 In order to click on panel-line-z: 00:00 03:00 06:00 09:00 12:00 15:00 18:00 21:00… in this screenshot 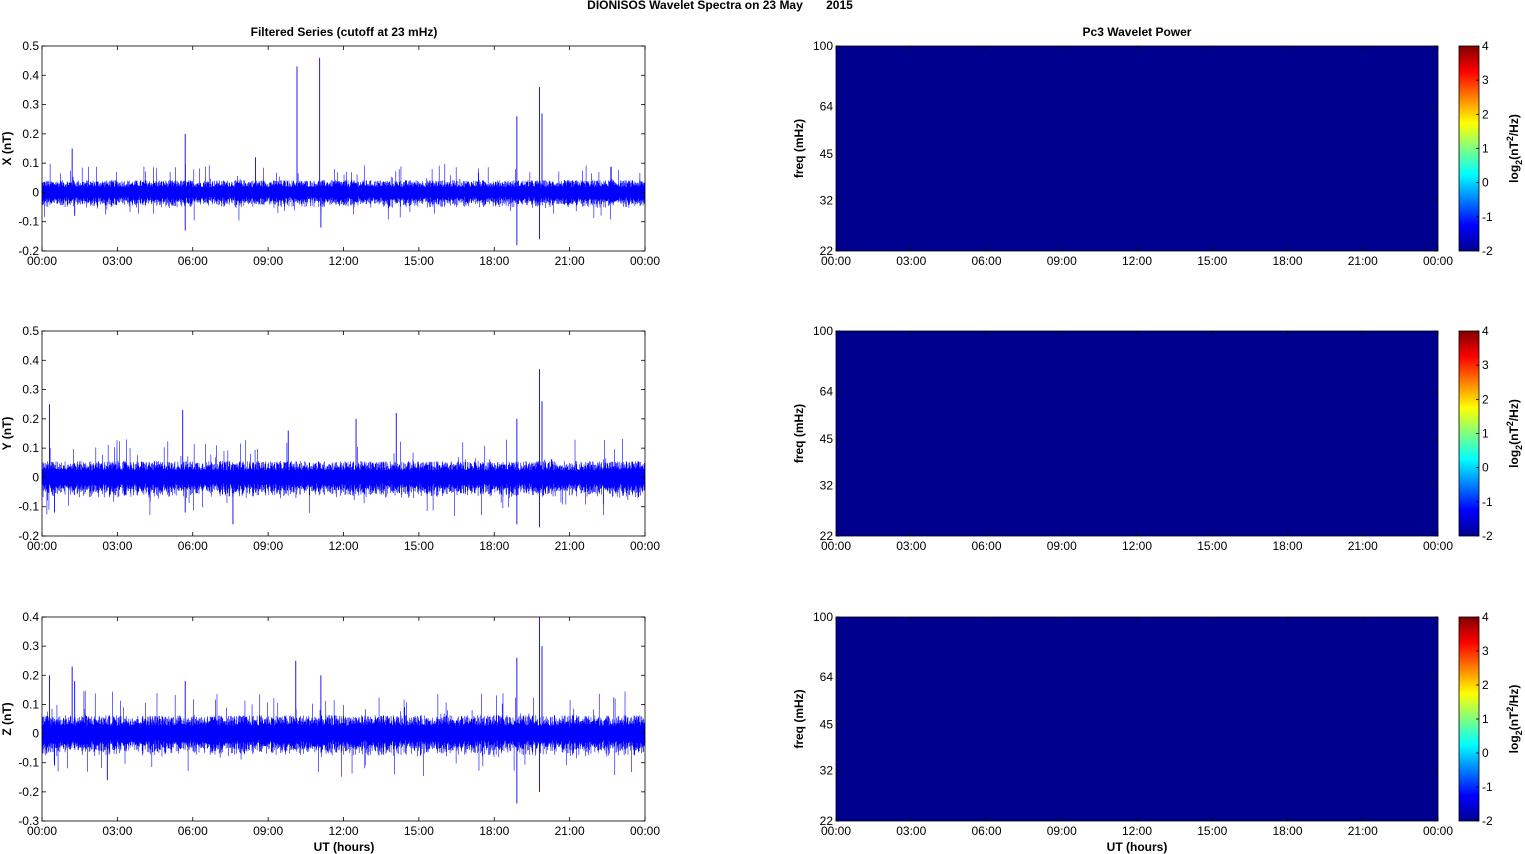, I will do `click(330, 724)`.